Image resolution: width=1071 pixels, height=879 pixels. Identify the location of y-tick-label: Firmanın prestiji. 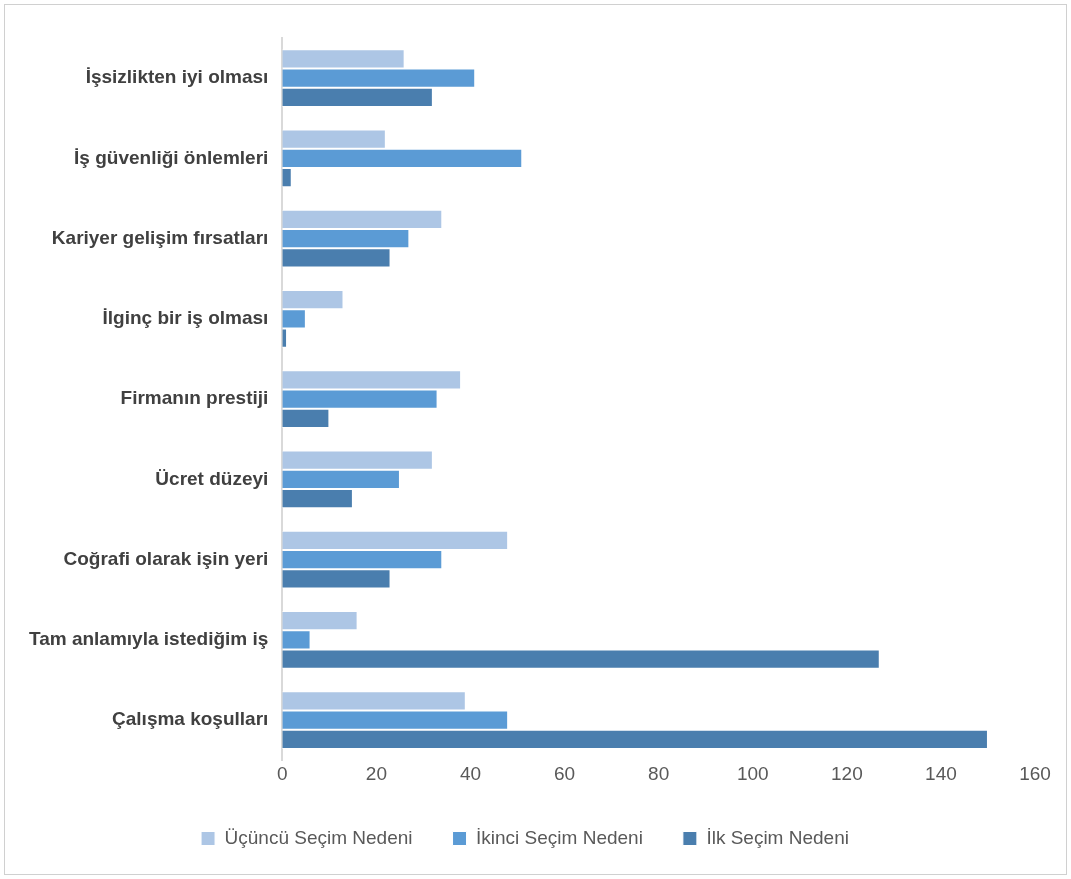
(194, 398).